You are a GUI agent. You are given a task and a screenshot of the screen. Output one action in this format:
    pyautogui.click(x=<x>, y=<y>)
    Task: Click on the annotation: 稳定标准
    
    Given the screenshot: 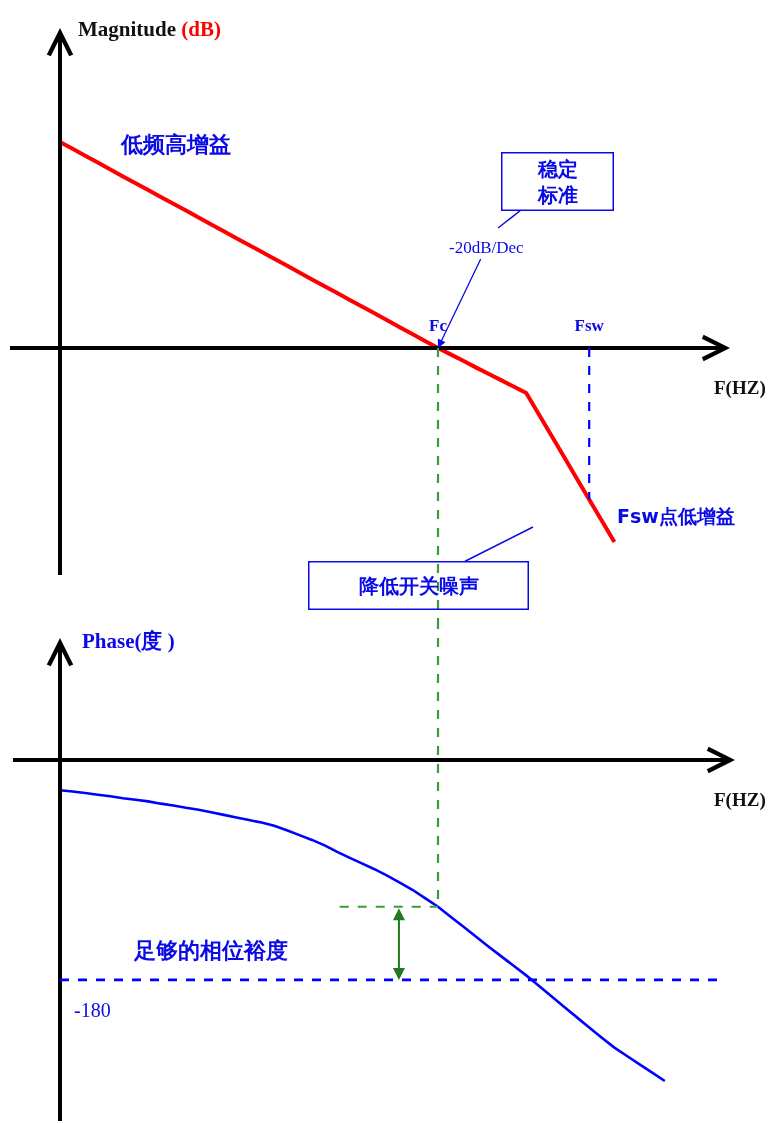 What is the action you would take?
    pyautogui.click(x=557, y=181)
    